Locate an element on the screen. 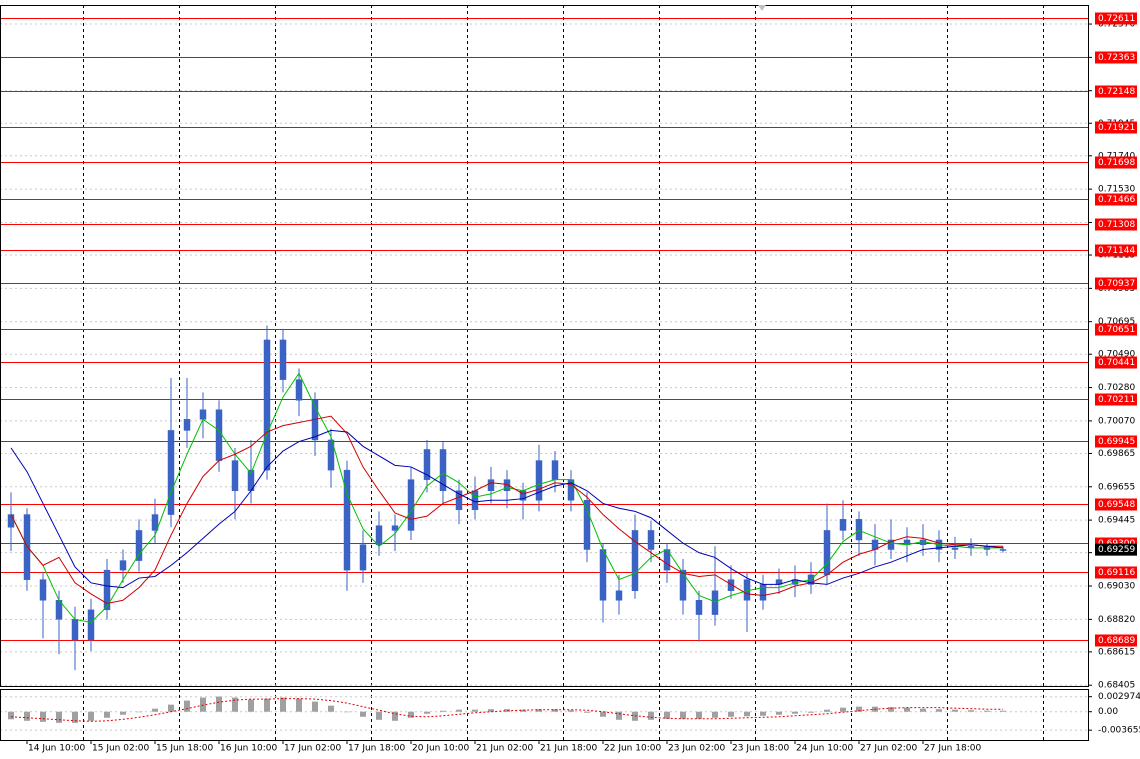 The image size is (1140, 759). y-tick-label: 0.71740 is located at coordinates (1116, 156).